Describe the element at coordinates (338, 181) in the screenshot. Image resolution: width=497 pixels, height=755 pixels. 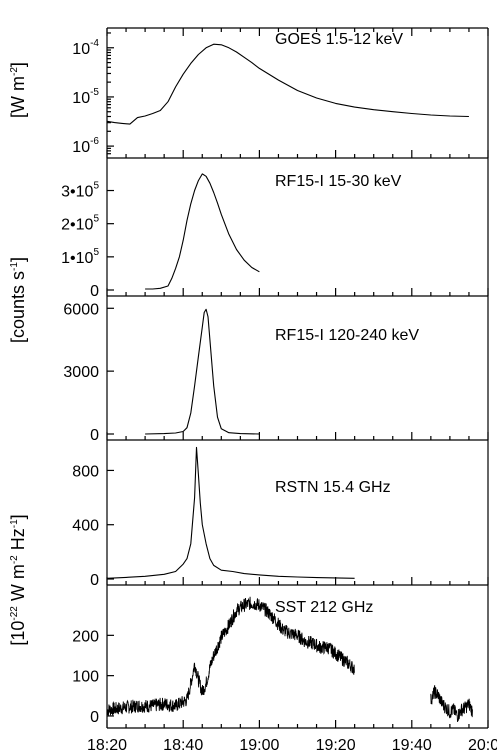
I see `panel-title: RF15-I 15-30 keV` at that location.